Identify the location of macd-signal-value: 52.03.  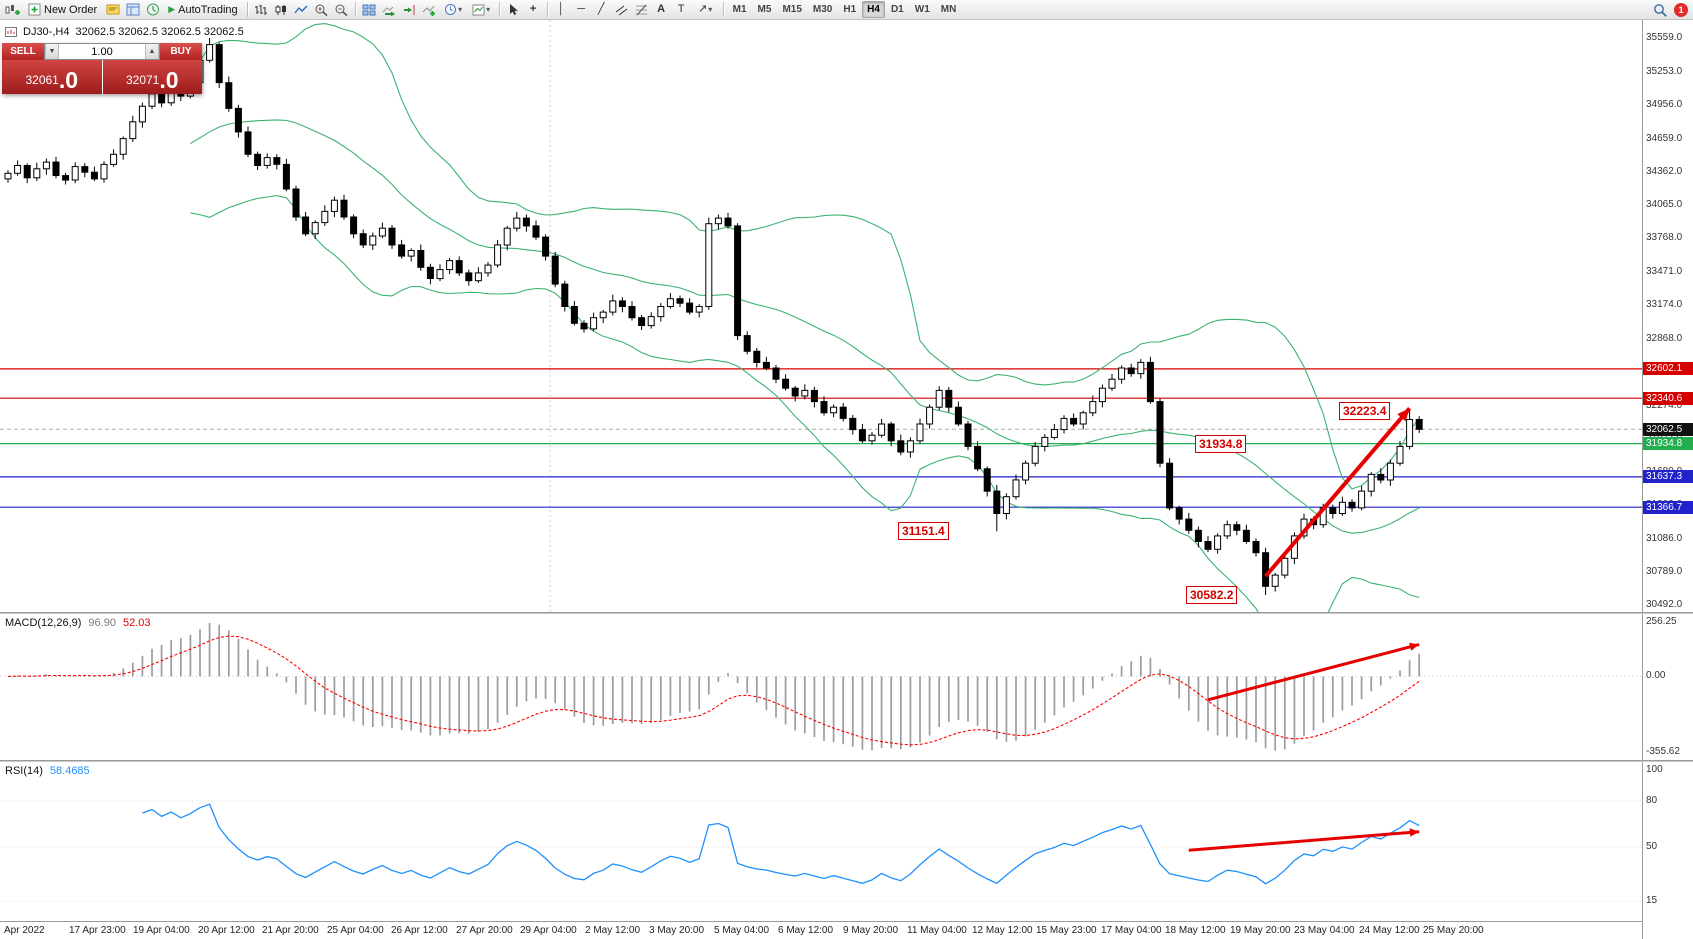
(136, 623).